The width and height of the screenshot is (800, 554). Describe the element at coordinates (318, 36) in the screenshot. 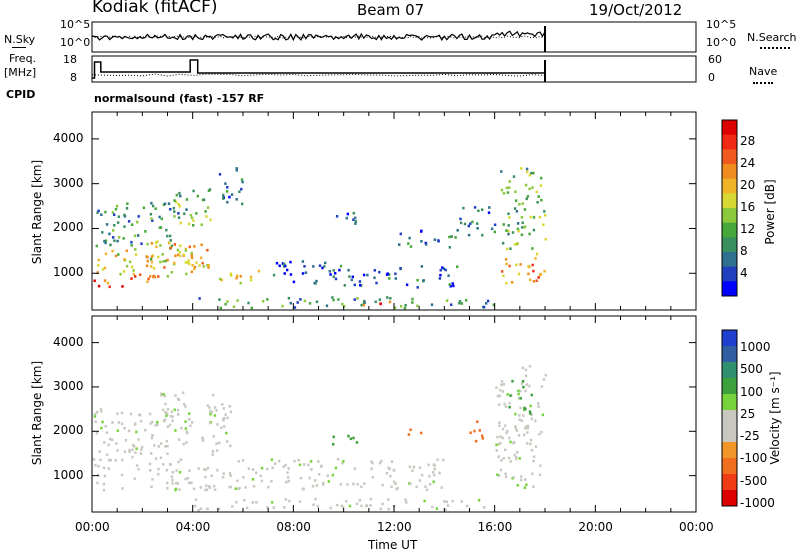

I see `nsky-line` at that location.